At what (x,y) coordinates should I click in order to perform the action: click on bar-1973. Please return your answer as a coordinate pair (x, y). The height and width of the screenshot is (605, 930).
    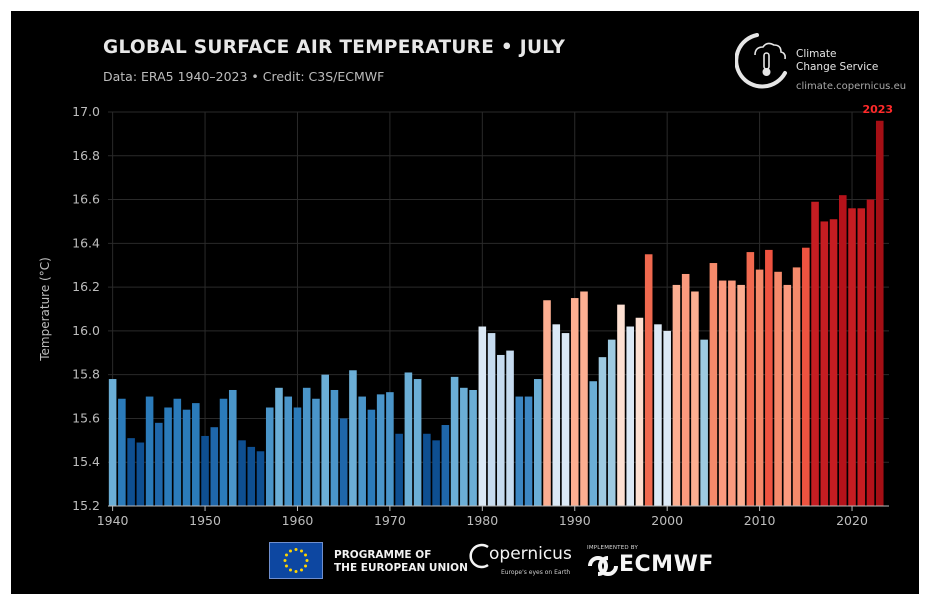
    Looking at the image, I should click on (417, 442).